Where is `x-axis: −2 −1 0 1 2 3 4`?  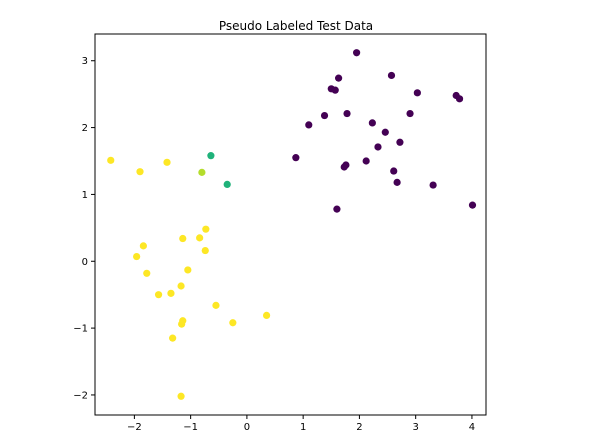 x-axis: −2 −1 0 1 2 3 4 is located at coordinates (301, 424).